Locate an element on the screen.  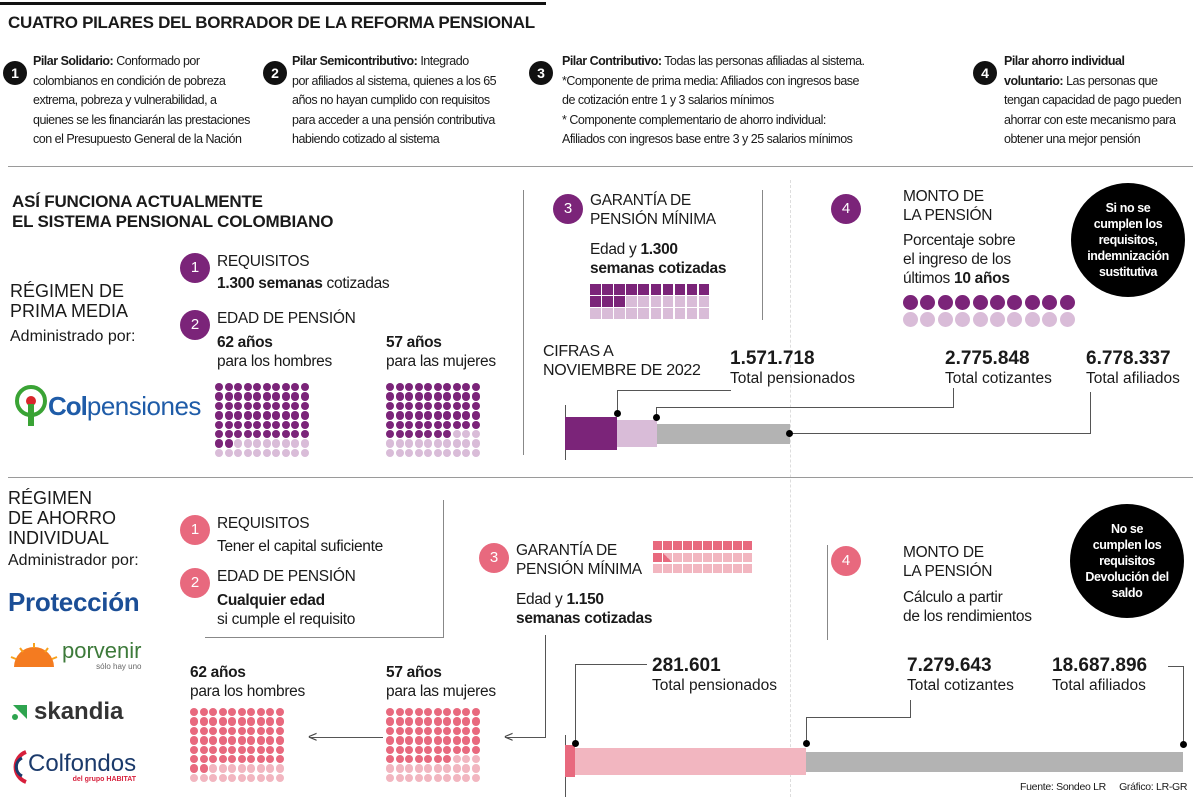
women-age: 57 años is located at coordinates (414, 672).